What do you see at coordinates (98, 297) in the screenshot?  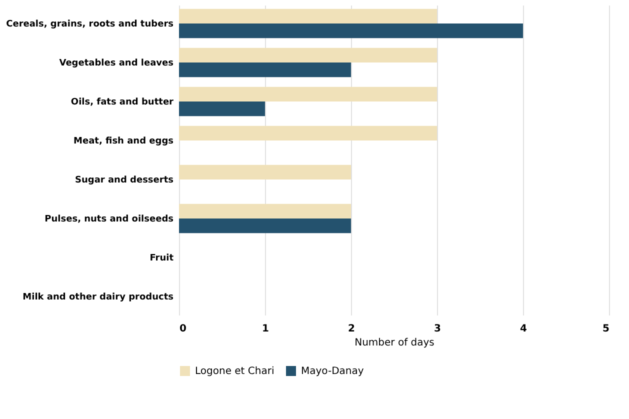 I see `y-tick-label: Milk and other dairy products` at bounding box center [98, 297].